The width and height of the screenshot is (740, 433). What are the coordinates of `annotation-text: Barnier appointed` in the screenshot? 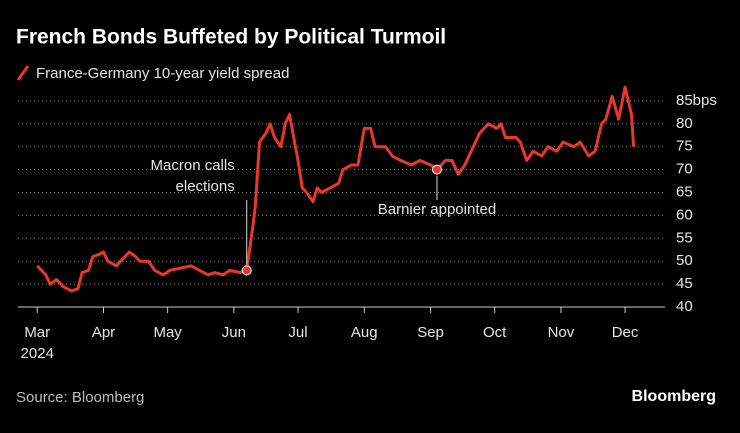 It's located at (437, 209).